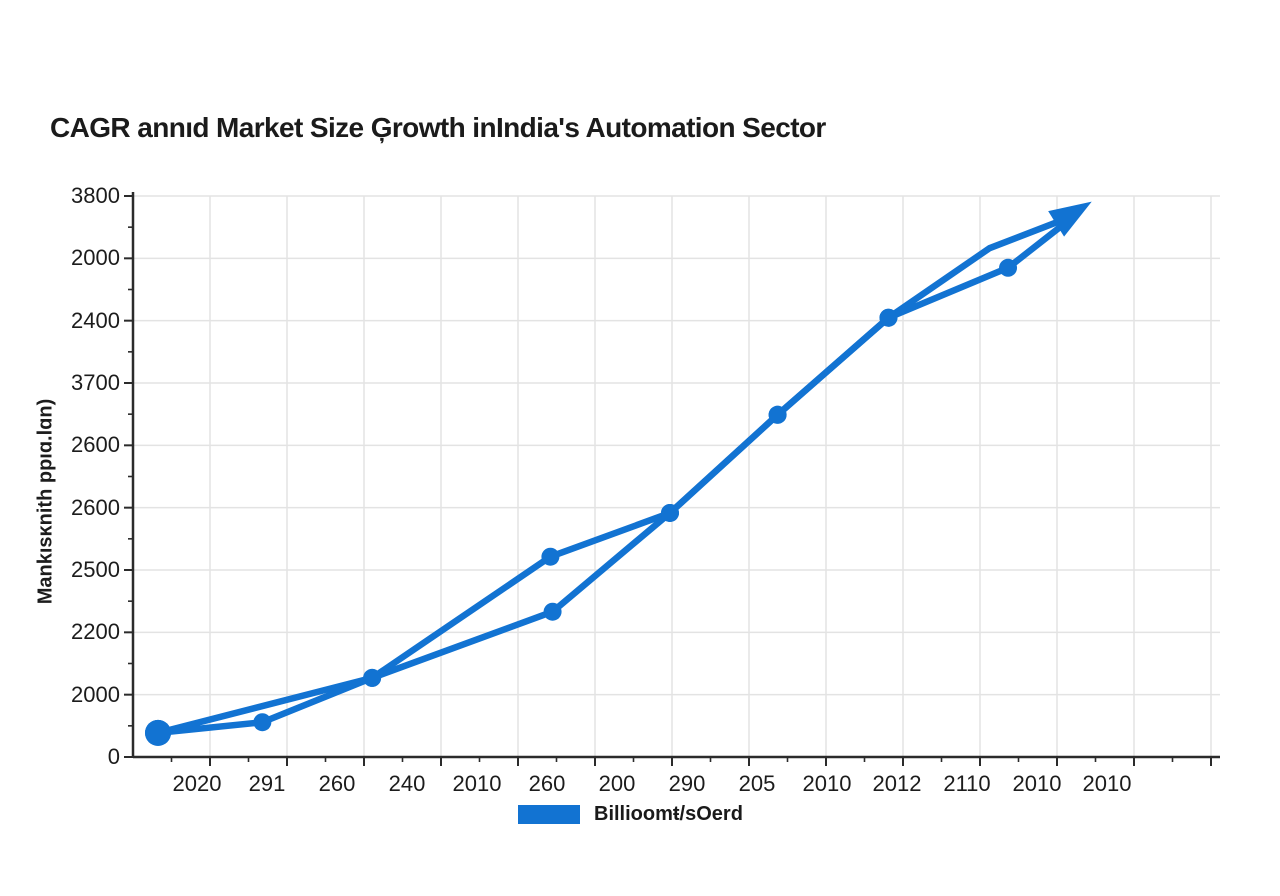  Describe the element at coordinates (95, 195) in the screenshot. I see `y-tick-label: 3800` at that location.